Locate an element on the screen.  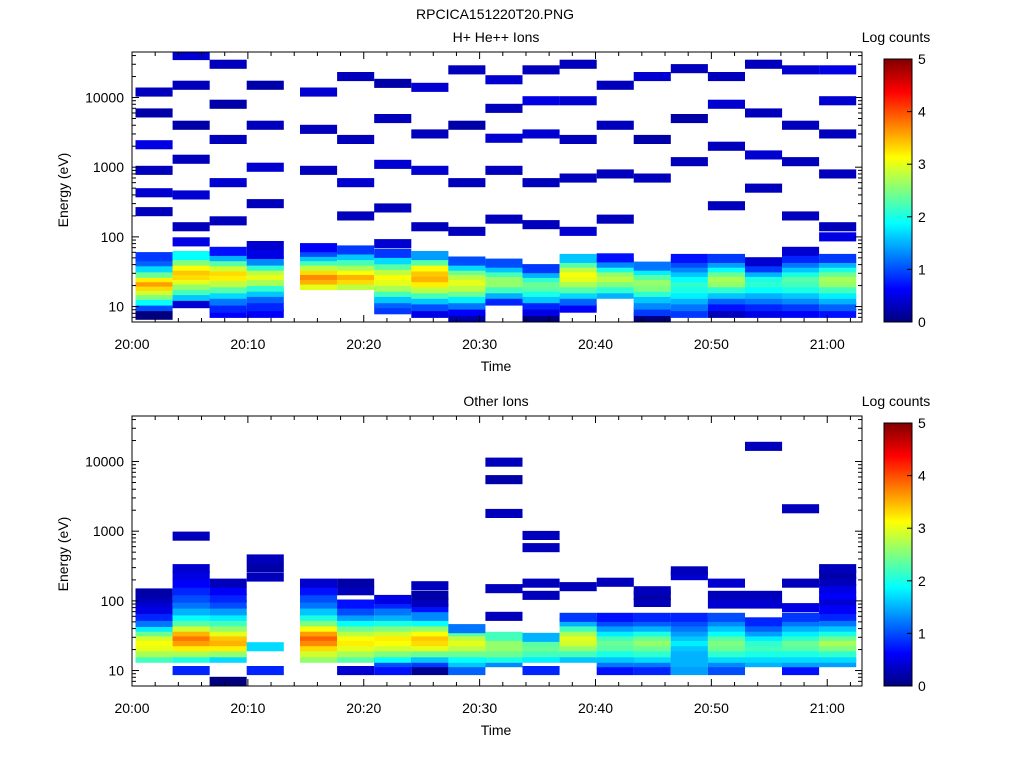
x-tick-label: 21:00 is located at coordinates (827, 344).